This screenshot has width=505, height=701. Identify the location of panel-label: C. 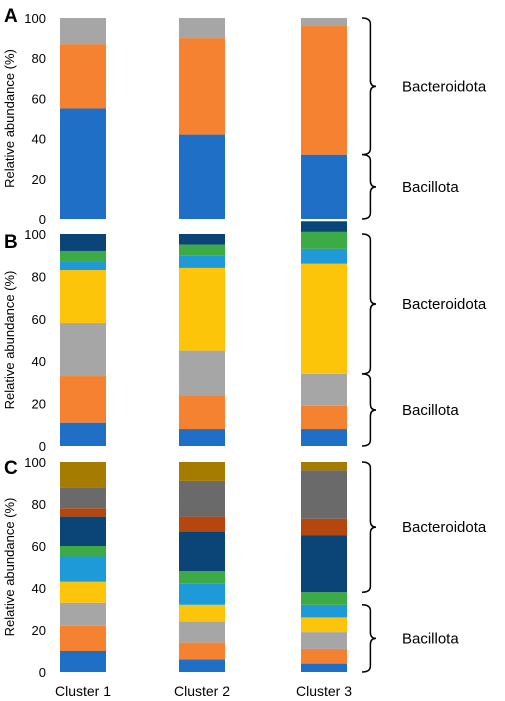
(11, 468).